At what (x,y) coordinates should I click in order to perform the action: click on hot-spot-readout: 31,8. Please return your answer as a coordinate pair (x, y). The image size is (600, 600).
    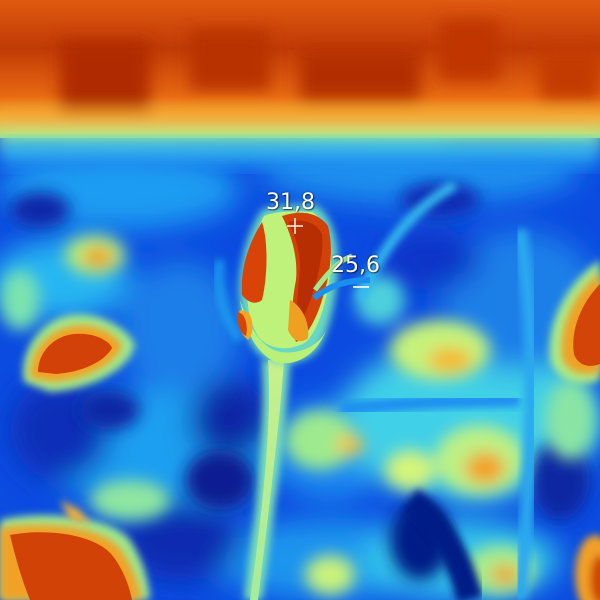
    Looking at the image, I should click on (290, 202).